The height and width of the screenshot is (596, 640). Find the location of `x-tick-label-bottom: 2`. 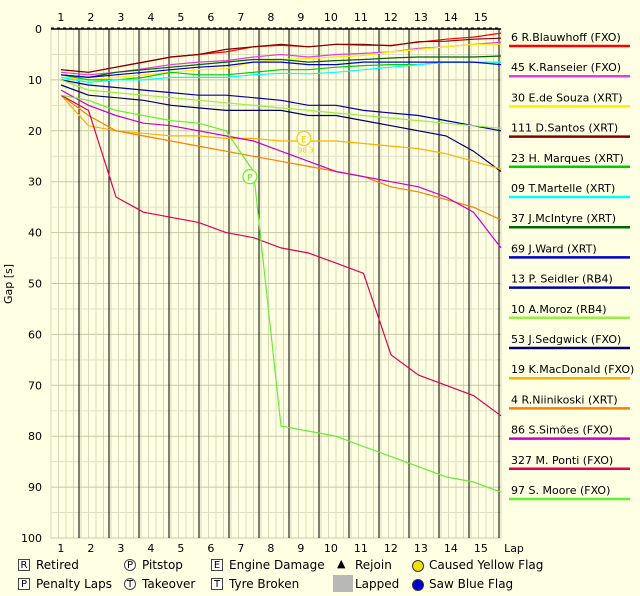

x-tick-label-bottom: 2 is located at coordinates (90, 548).